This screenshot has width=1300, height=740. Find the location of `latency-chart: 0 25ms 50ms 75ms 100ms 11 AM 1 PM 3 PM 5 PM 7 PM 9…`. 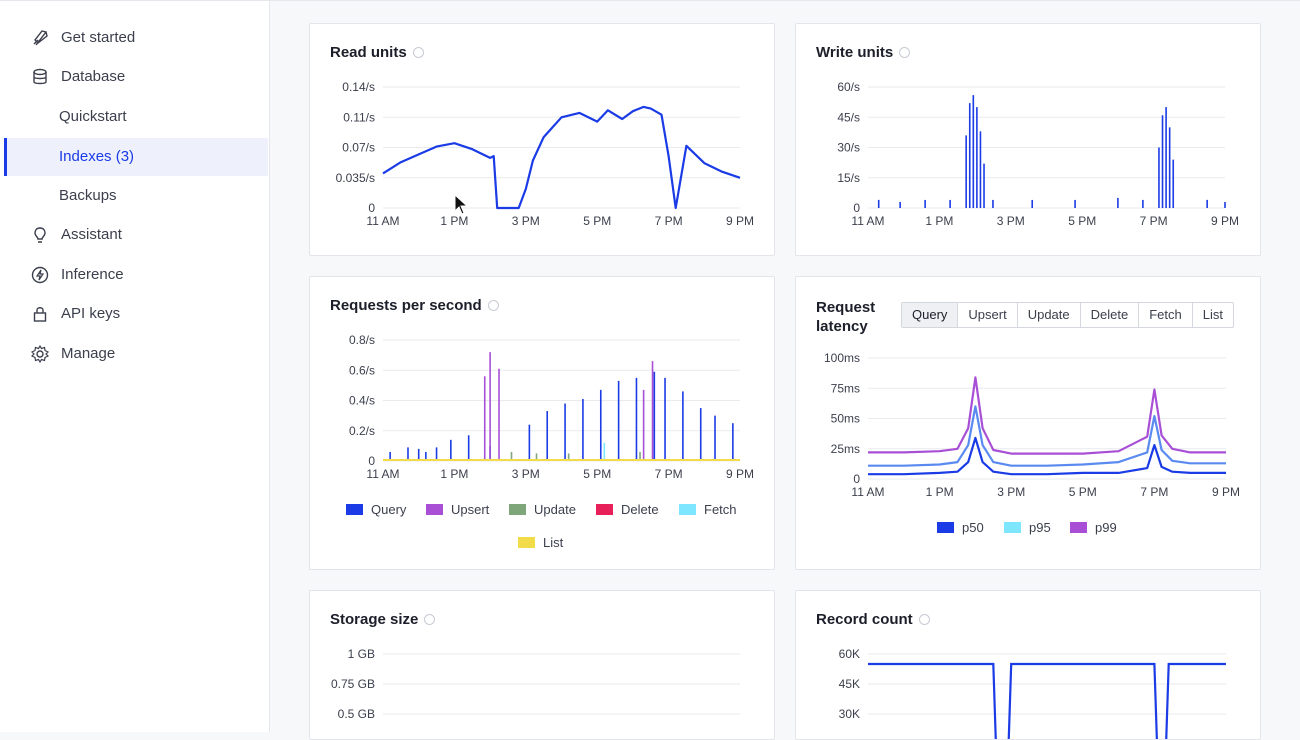

latency-chart: 0 25ms 50ms 75ms 100ms 11 AM 1 PM 3 PM 5 PM 7 PM 9… is located at coordinates (1032, 425).